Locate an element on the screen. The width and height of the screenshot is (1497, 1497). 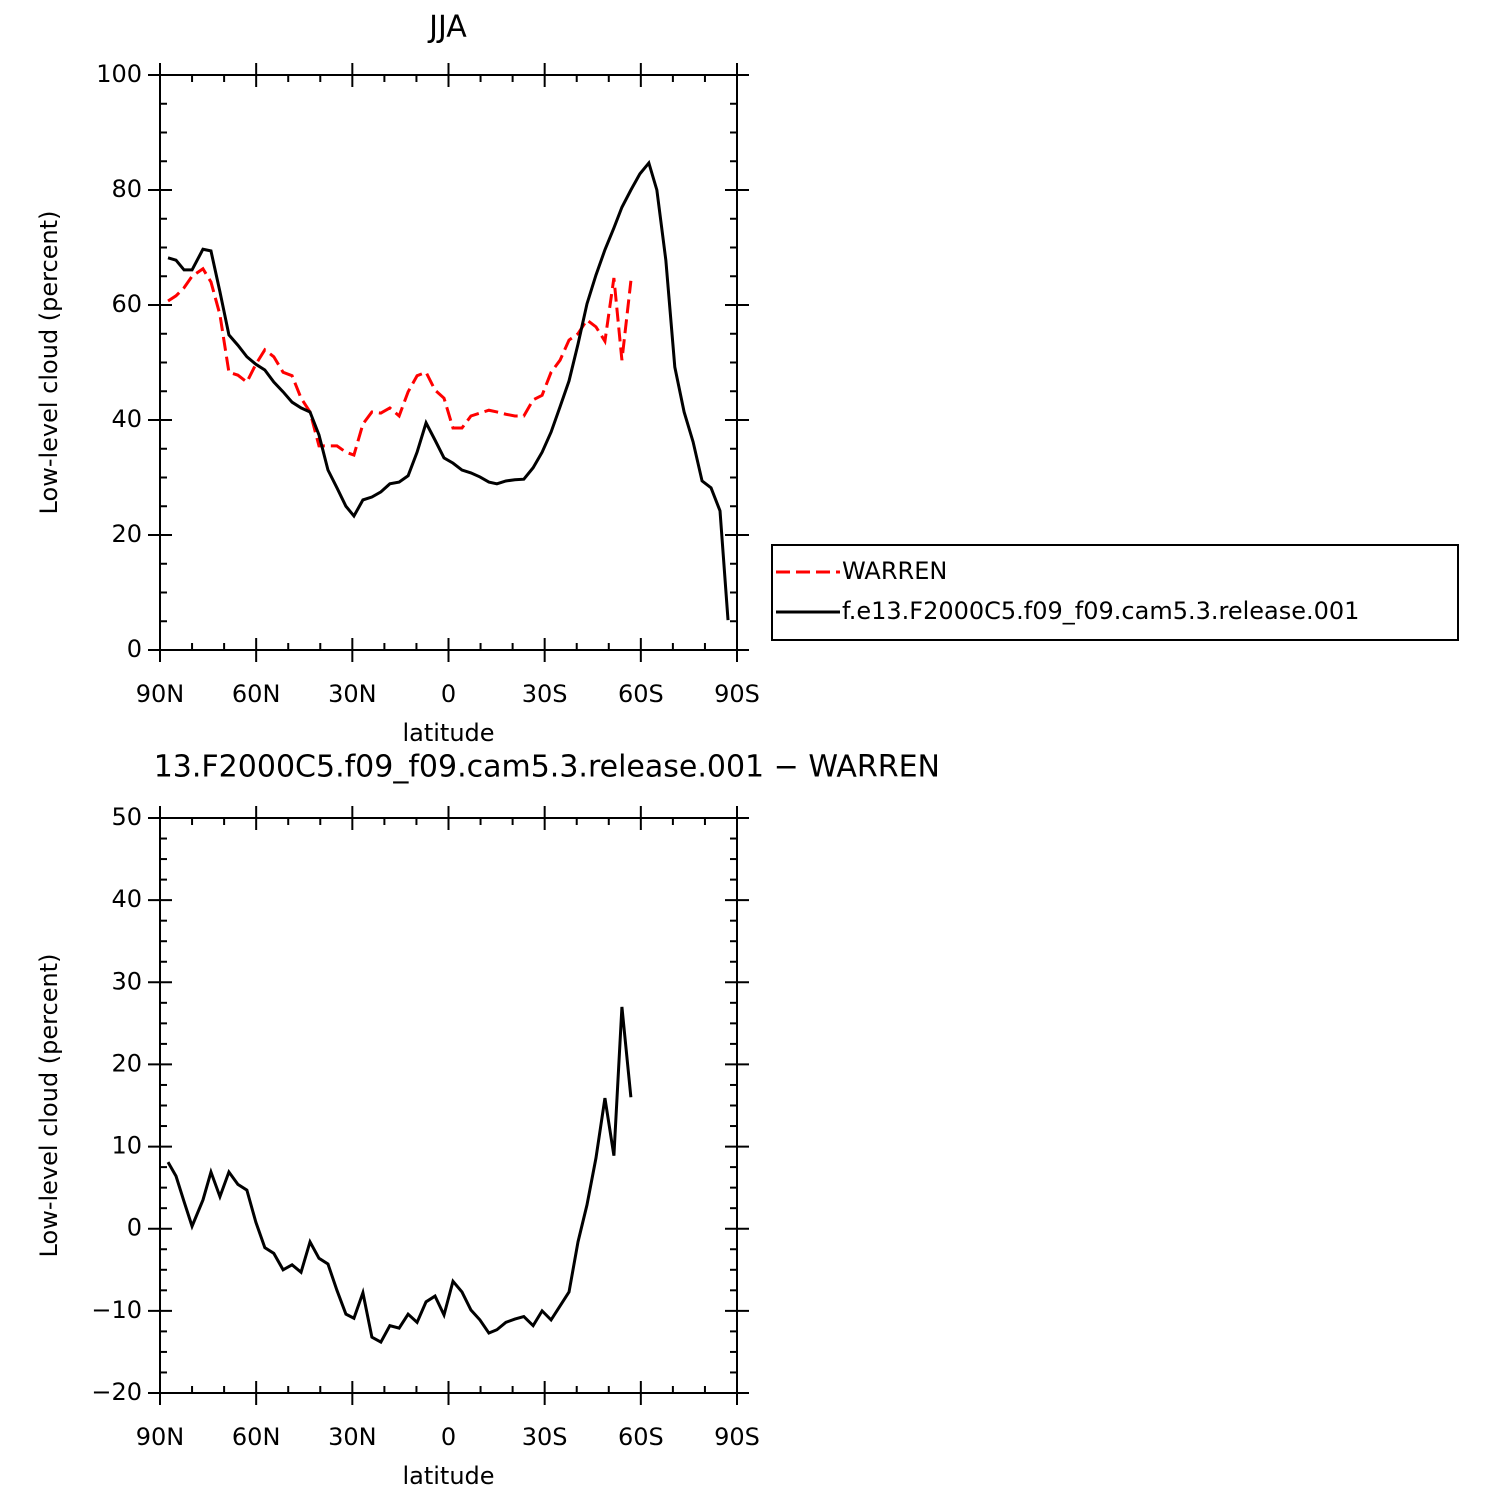
legend-label: f.e13.F2000C5.f09_f09.cam5.3.release.001 is located at coordinates (1100, 611).